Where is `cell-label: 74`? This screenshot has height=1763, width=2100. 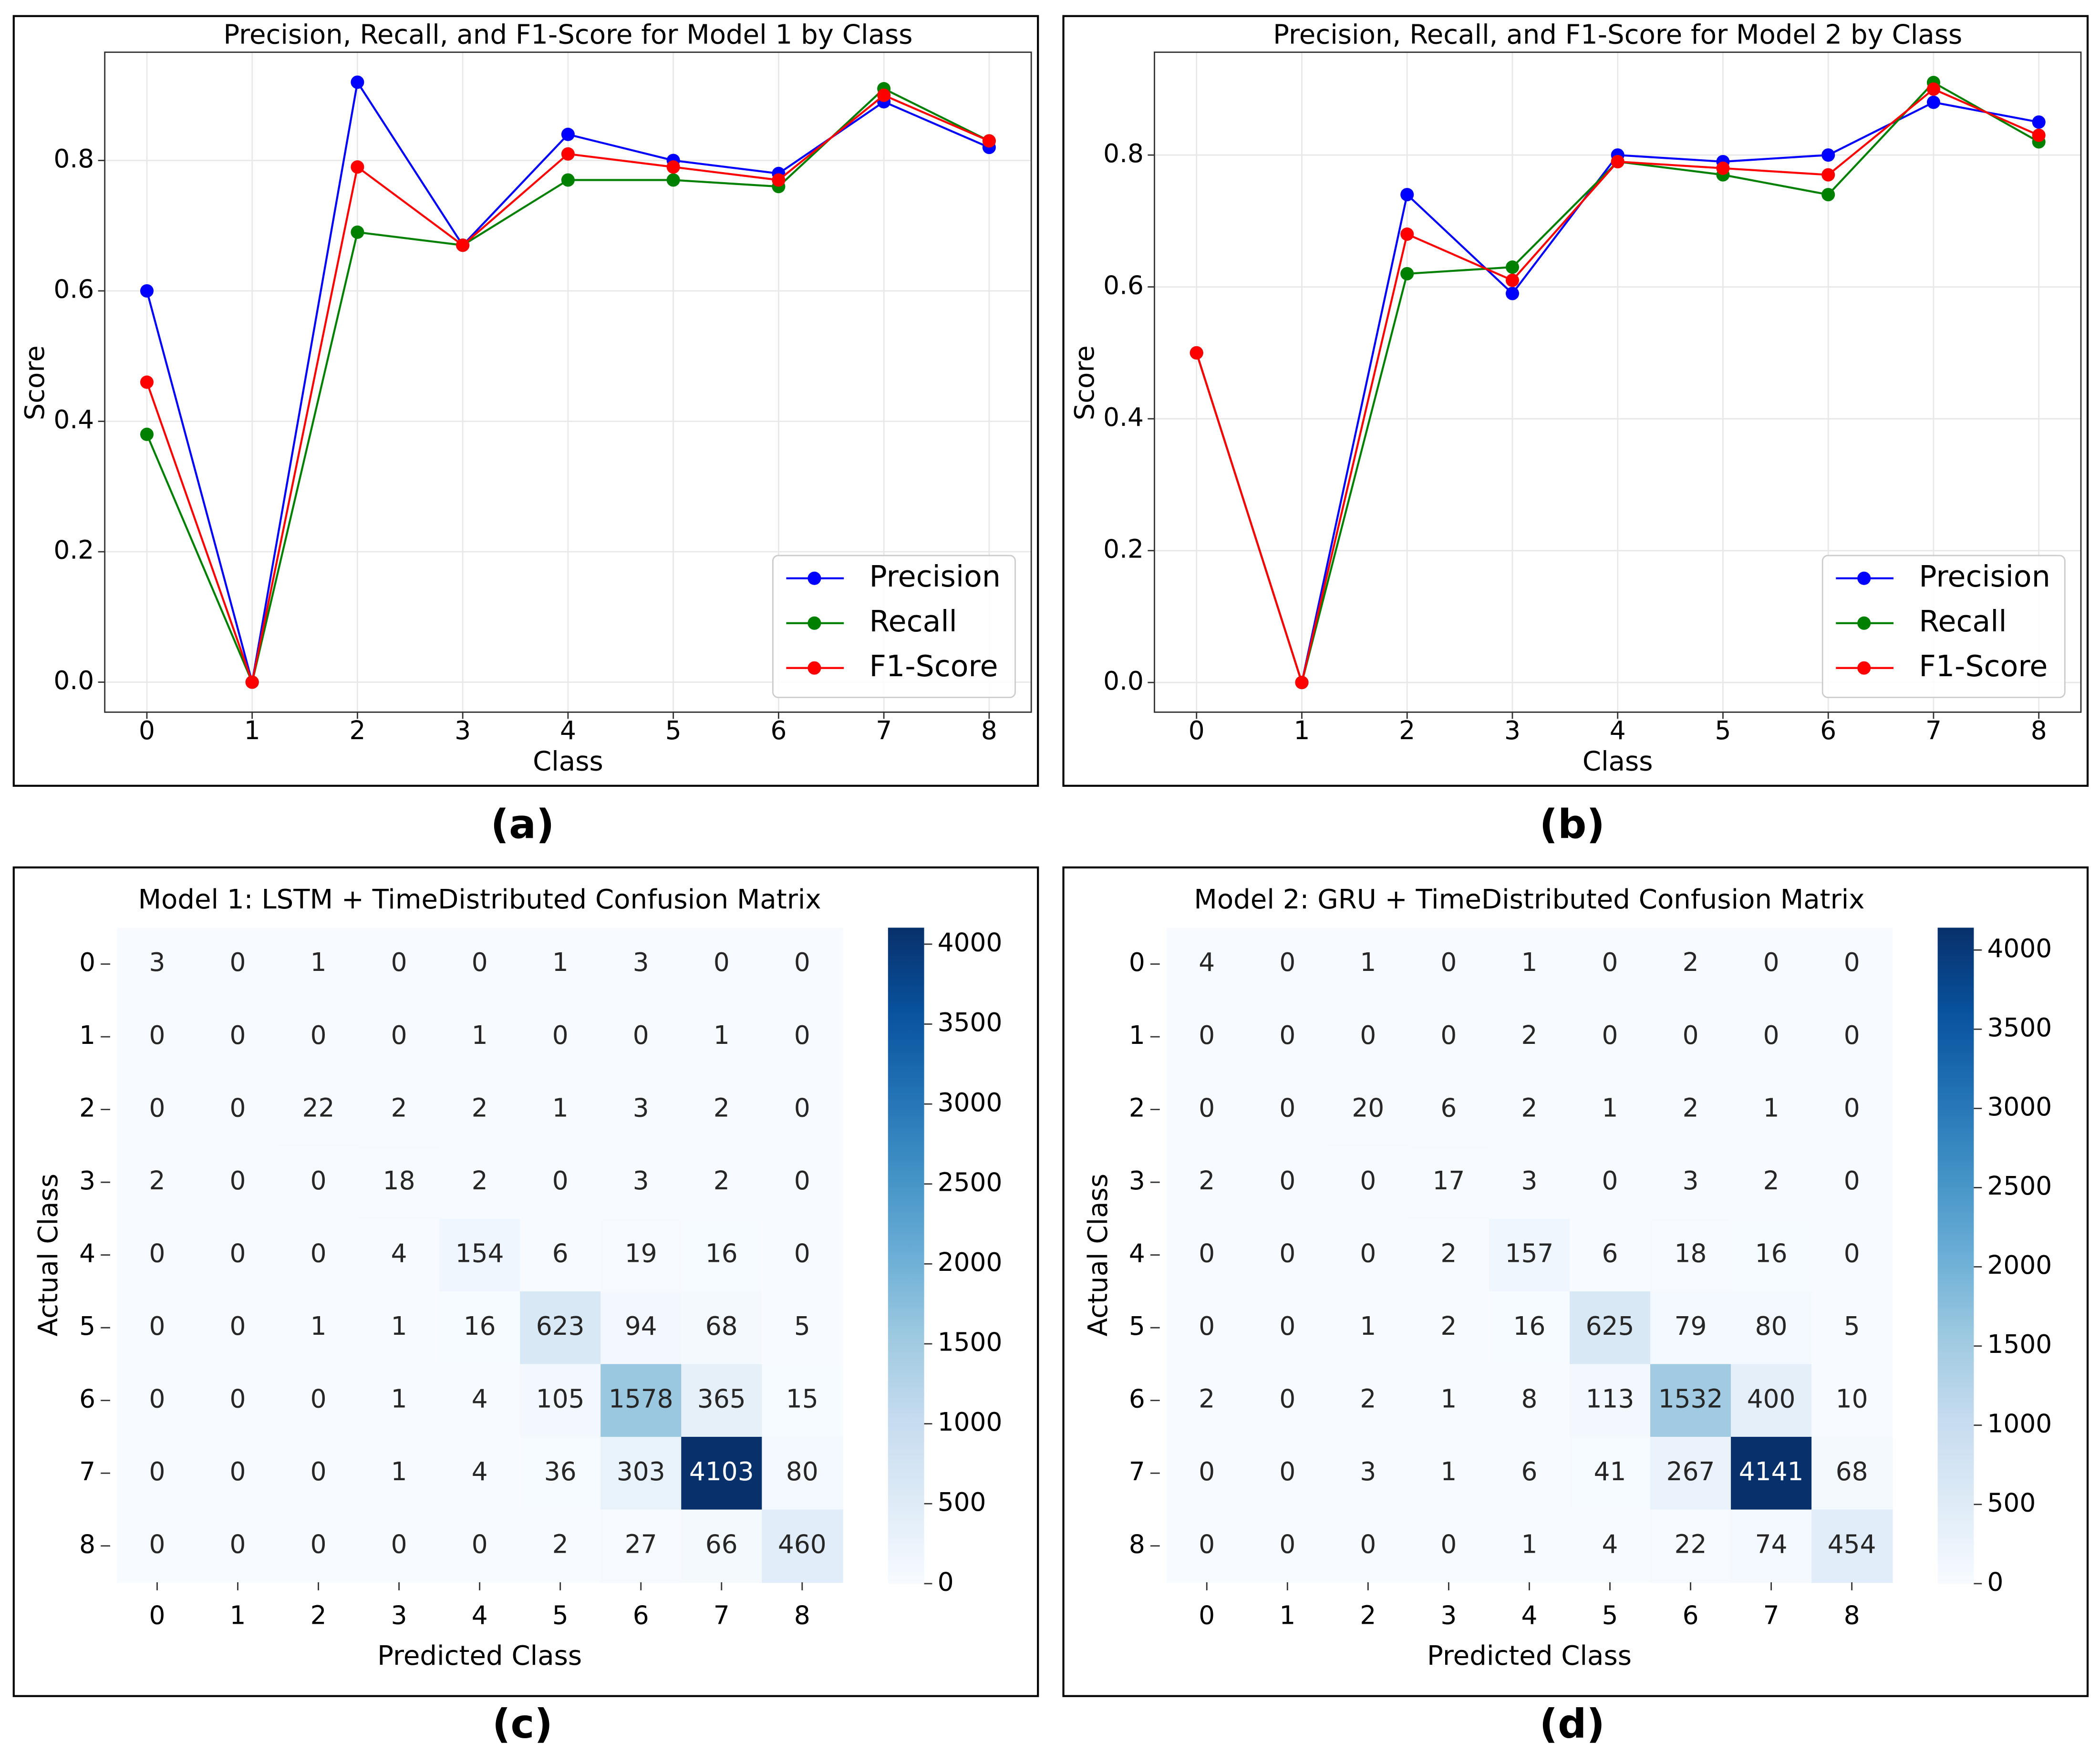
cell-label: 74 is located at coordinates (1771, 1544).